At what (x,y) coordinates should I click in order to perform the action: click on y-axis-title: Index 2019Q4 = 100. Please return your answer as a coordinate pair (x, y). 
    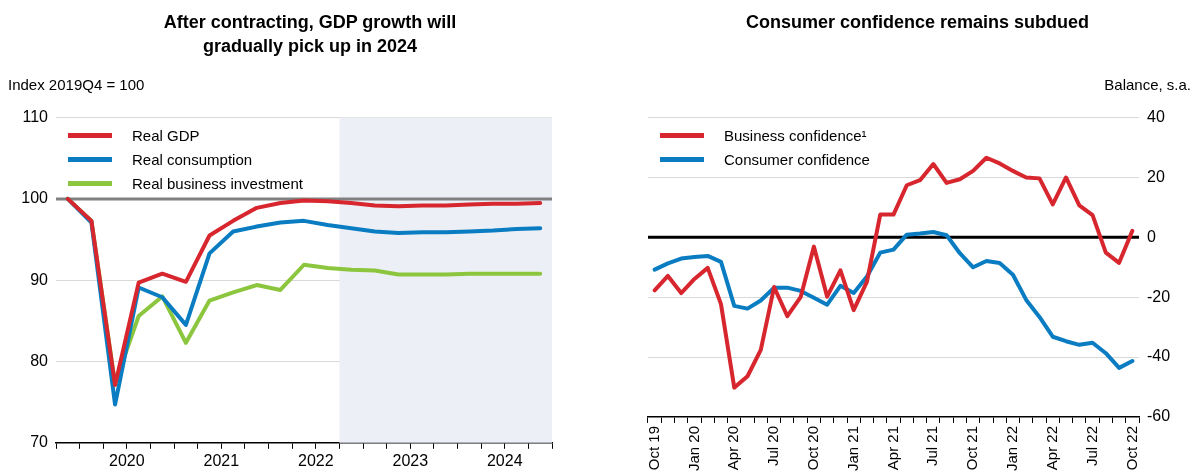
    Looking at the image, I should click on (76, 84).